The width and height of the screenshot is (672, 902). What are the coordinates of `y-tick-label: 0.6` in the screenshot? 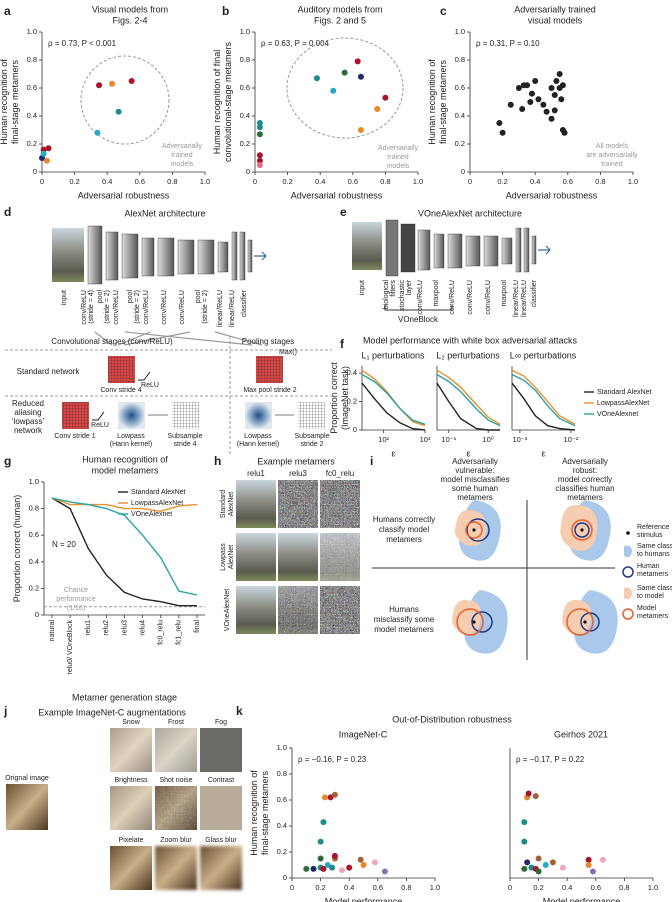 It's located at (282, 799).